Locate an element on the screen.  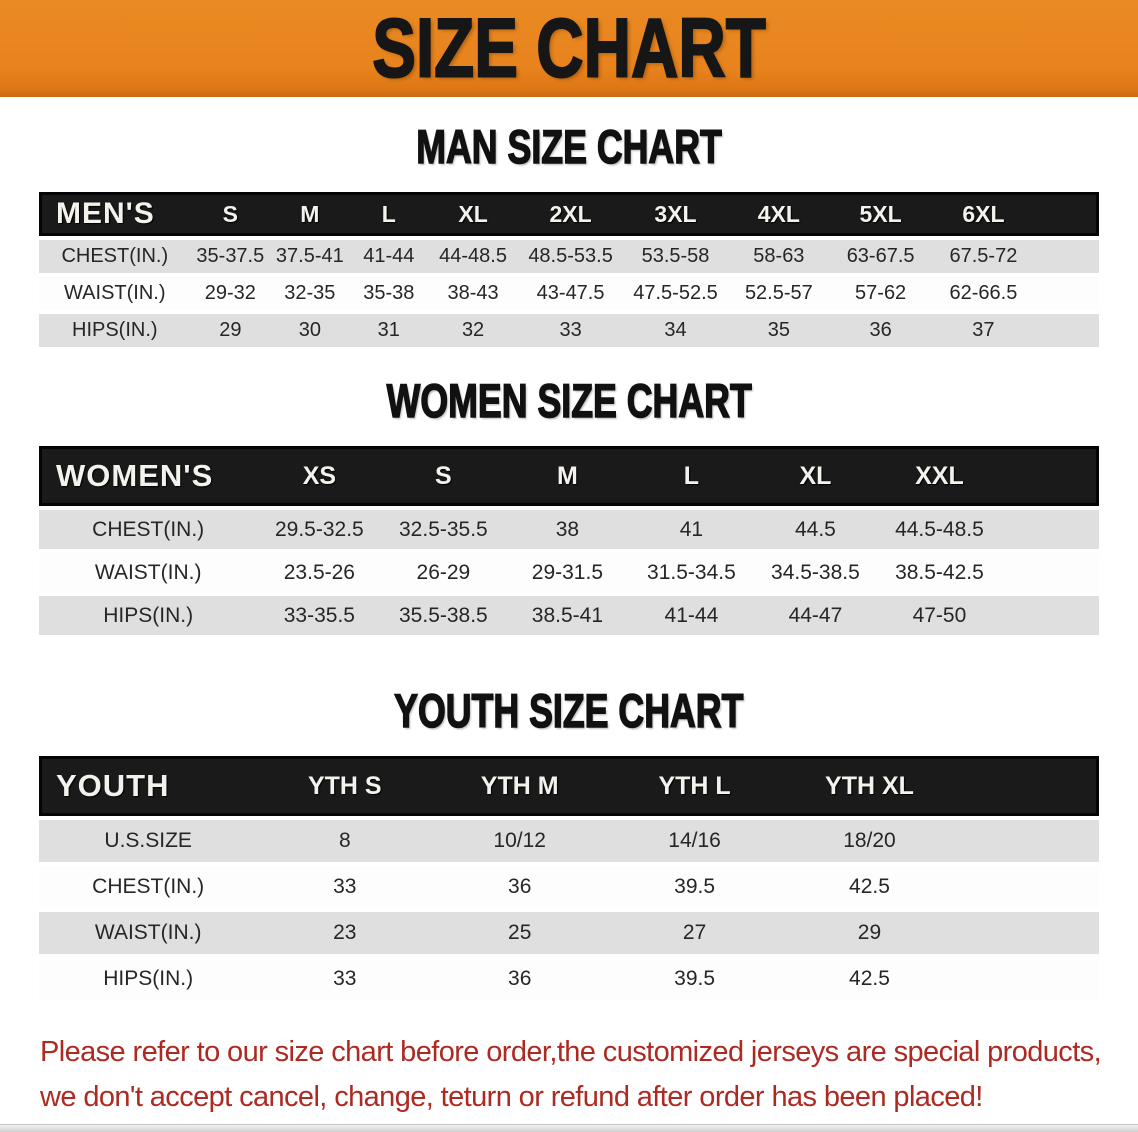
value-cell: 48.5-53.5 is located at coordinates (571, 256).